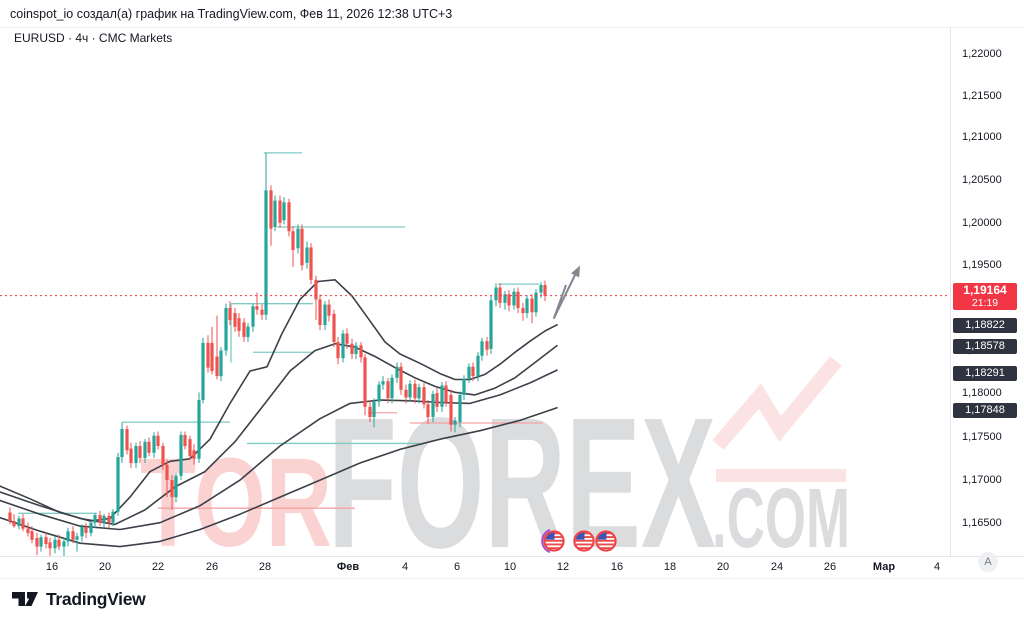  I want to click on time-axis-label: 16, so click(52, 567).